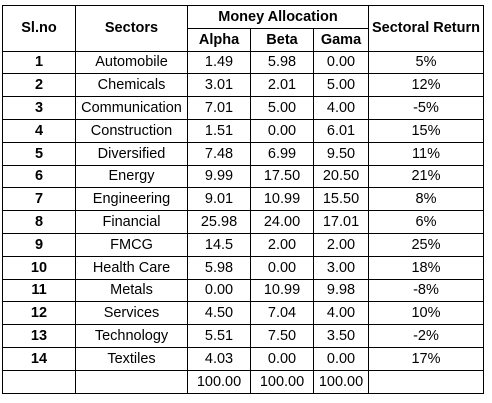 The width and height of the screenshot is (492, 403). What do you see at coordinates (426, 153) in the screenshot?
I see `sectoral-return-cell: 11%` at bounding box center [426, 153].